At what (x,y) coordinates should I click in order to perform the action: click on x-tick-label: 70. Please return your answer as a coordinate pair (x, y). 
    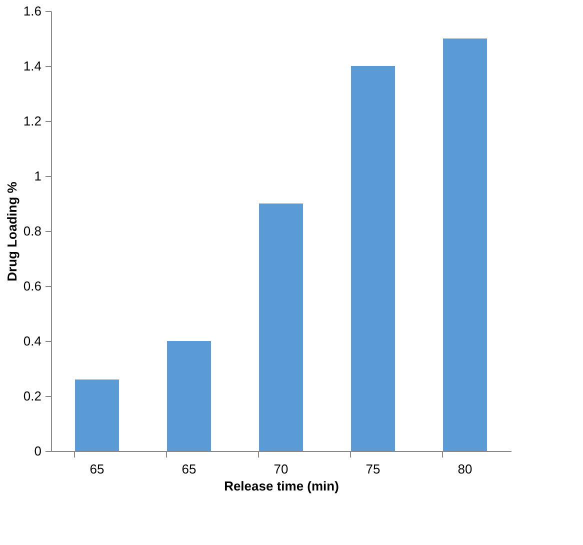
    Looking at the image, I should click on (281, 469).